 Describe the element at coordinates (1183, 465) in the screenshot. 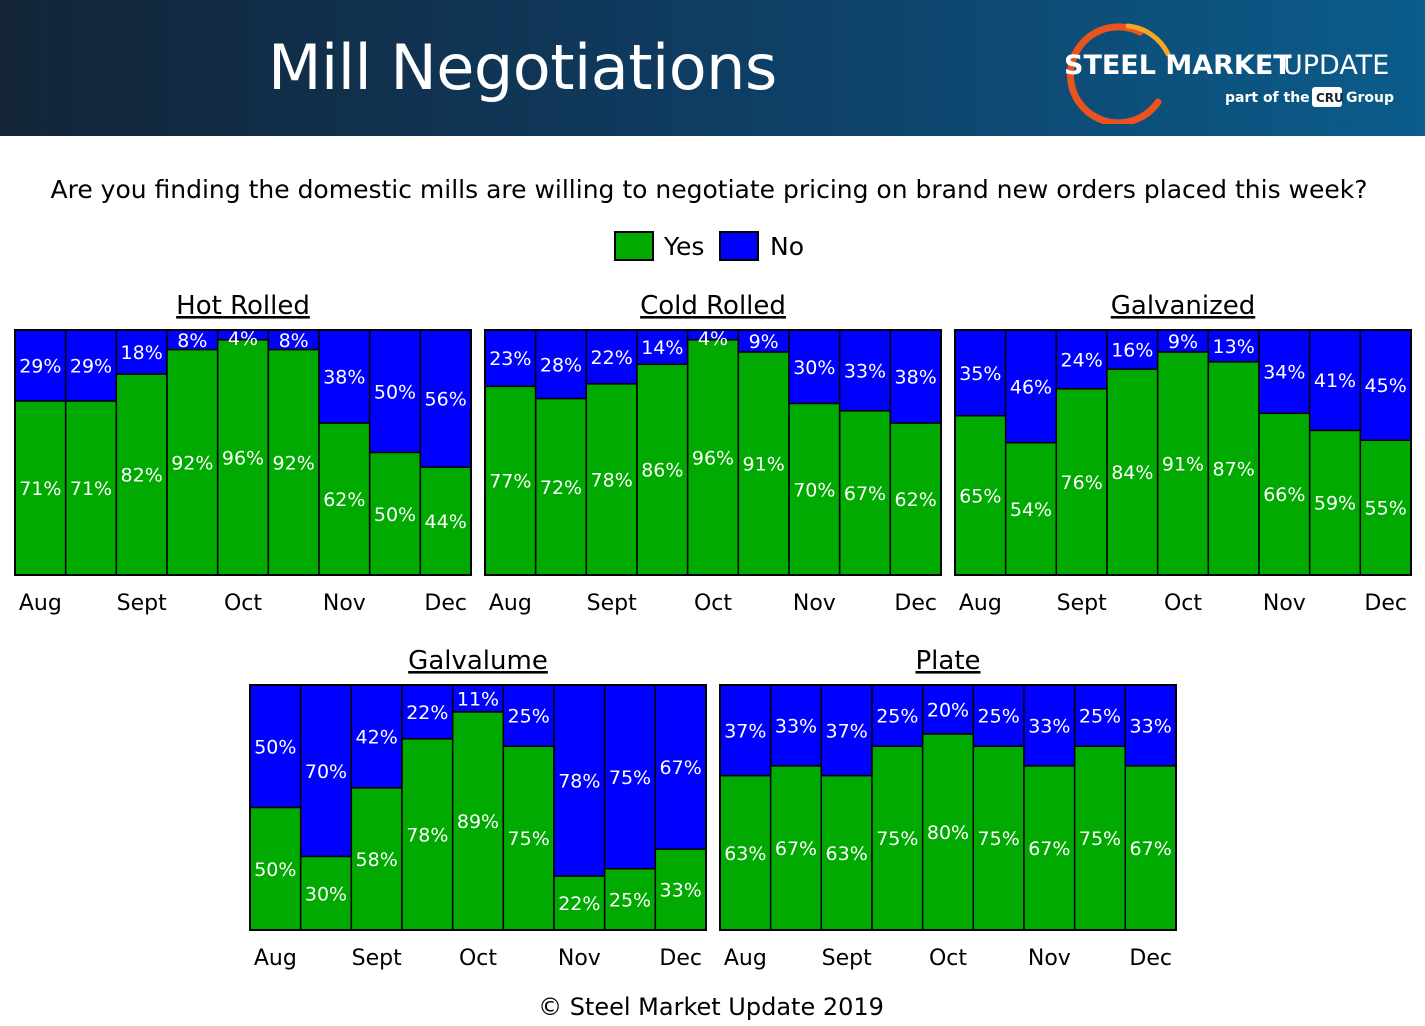

I see `label-yes: 91%` at that location.